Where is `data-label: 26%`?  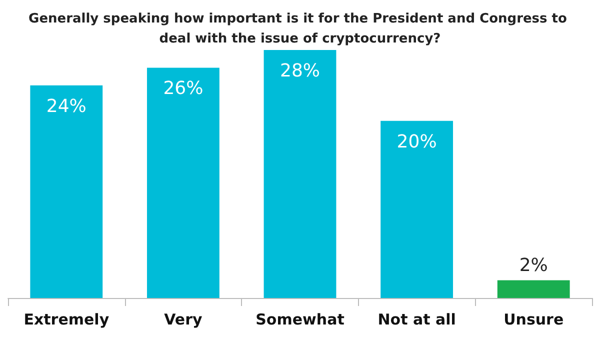
data-label: 26% is located at coordinates (183, 89).